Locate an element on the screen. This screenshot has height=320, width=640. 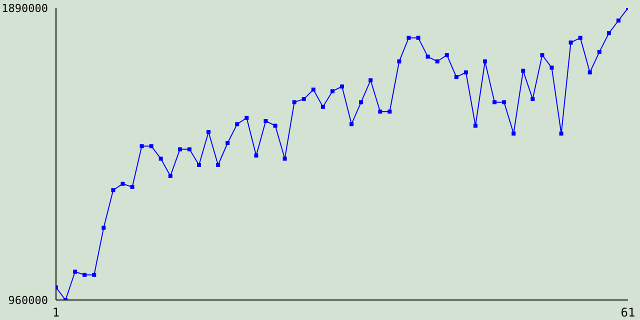
y-tick-label: 1890000 is located at coordinates (25, 8).